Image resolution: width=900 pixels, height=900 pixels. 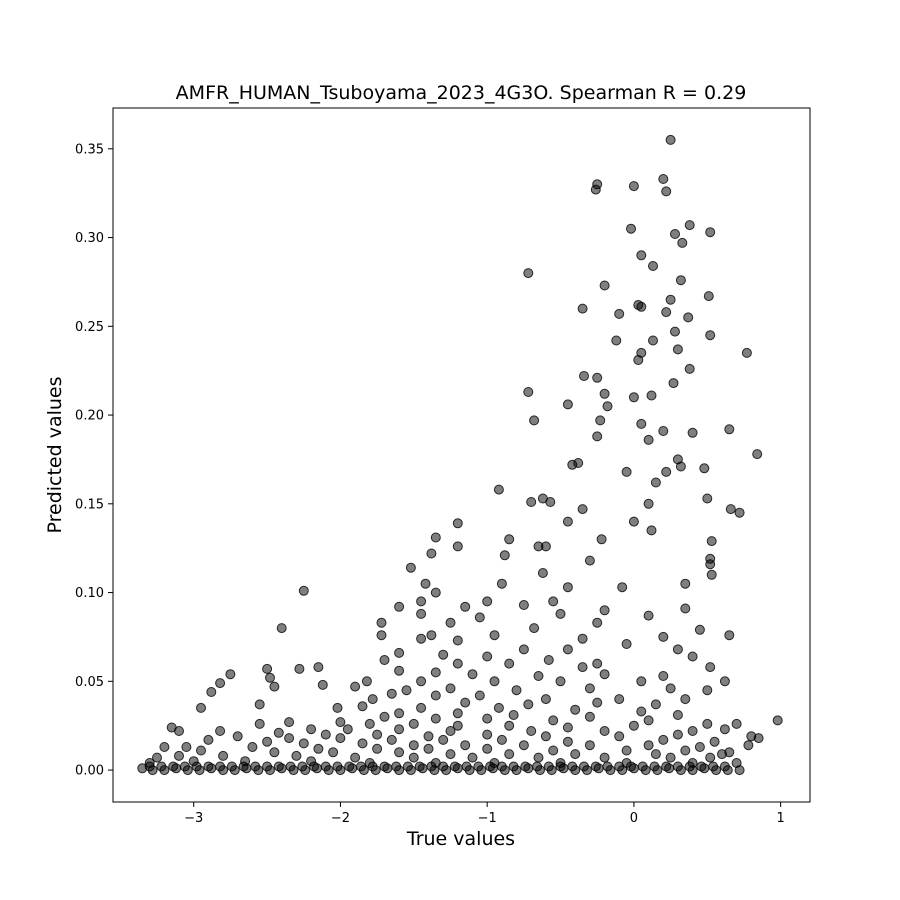 What do you see at coordinates (634, 818) in the screenshot?
I see `x-tick-label: 0` at bounding box center [634, 818].